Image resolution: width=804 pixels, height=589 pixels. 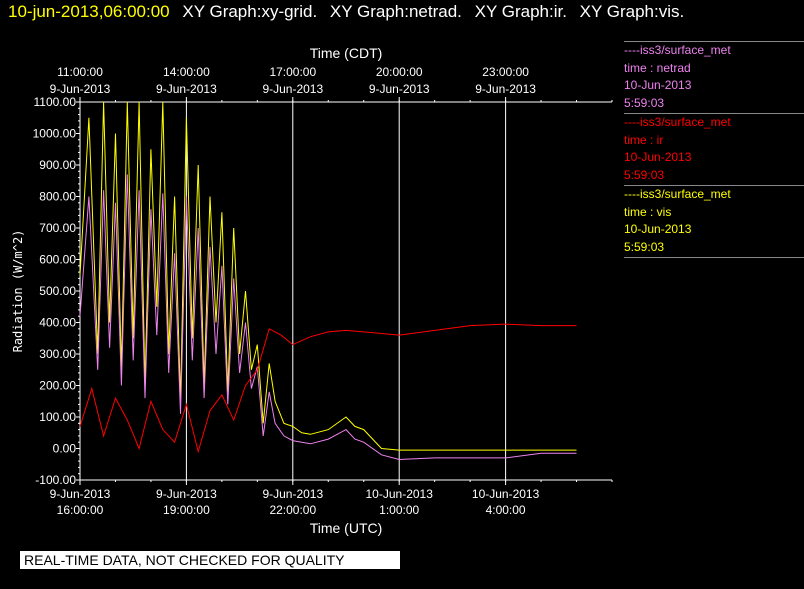 I want to click on y-tick-label: 0.00, so click(x=65, y=449).